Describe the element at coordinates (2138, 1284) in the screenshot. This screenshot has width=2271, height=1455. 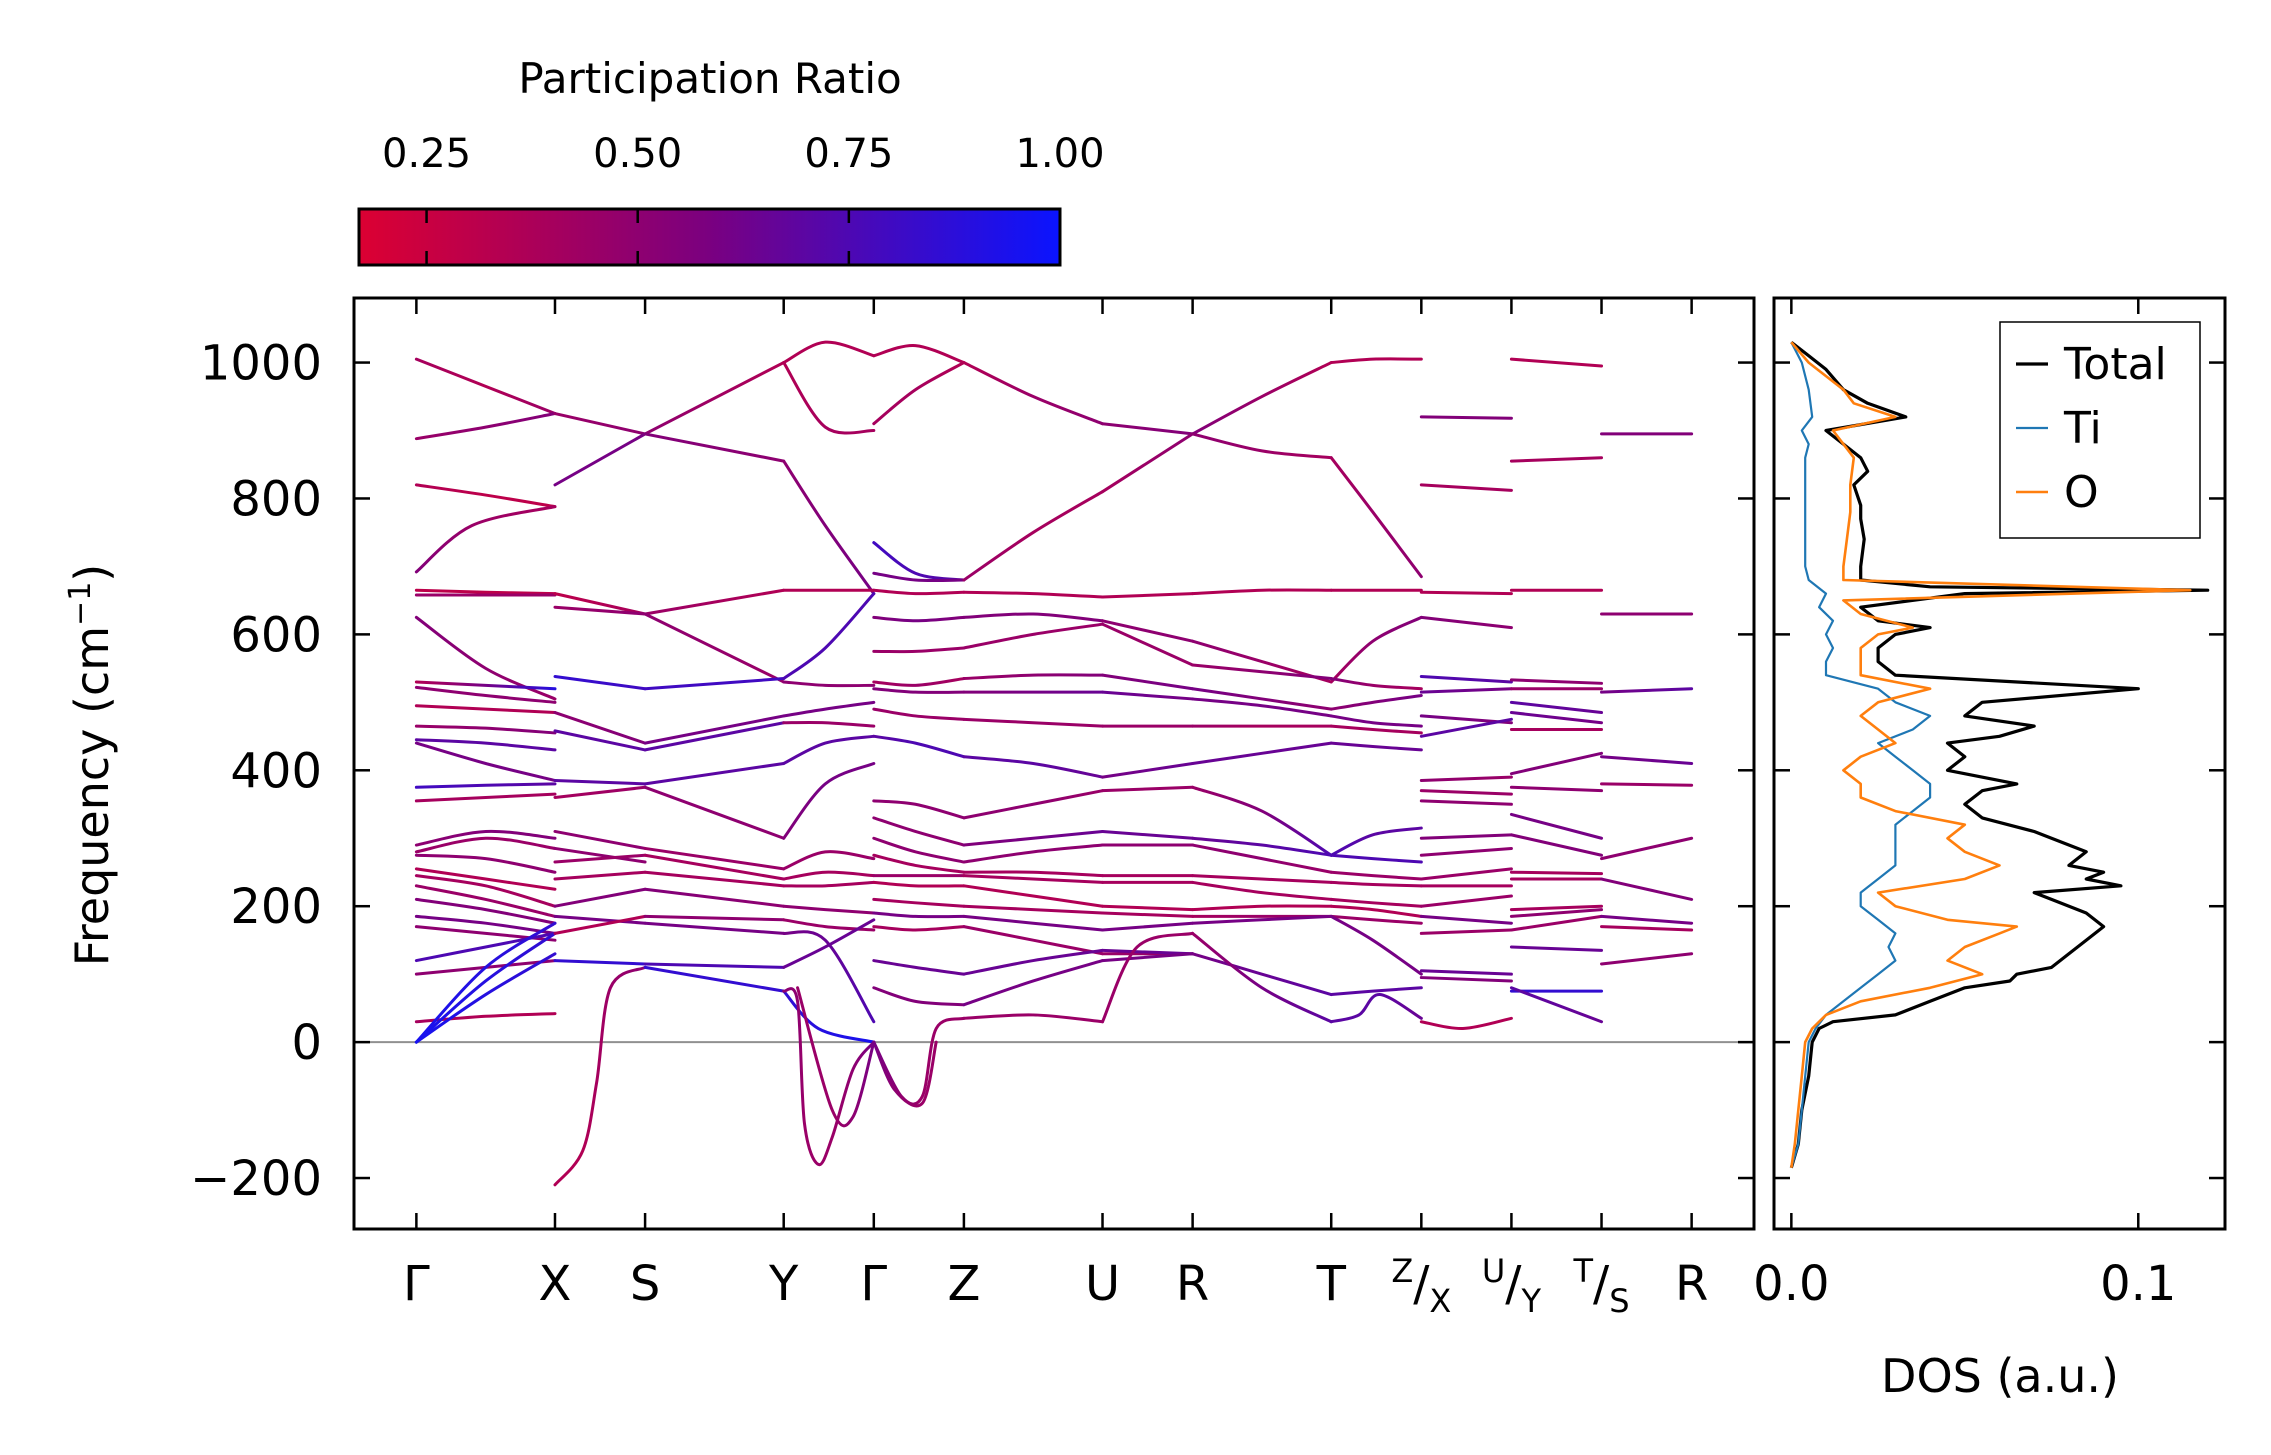
I see `dos-x-tick-label: 0.1` at that location.